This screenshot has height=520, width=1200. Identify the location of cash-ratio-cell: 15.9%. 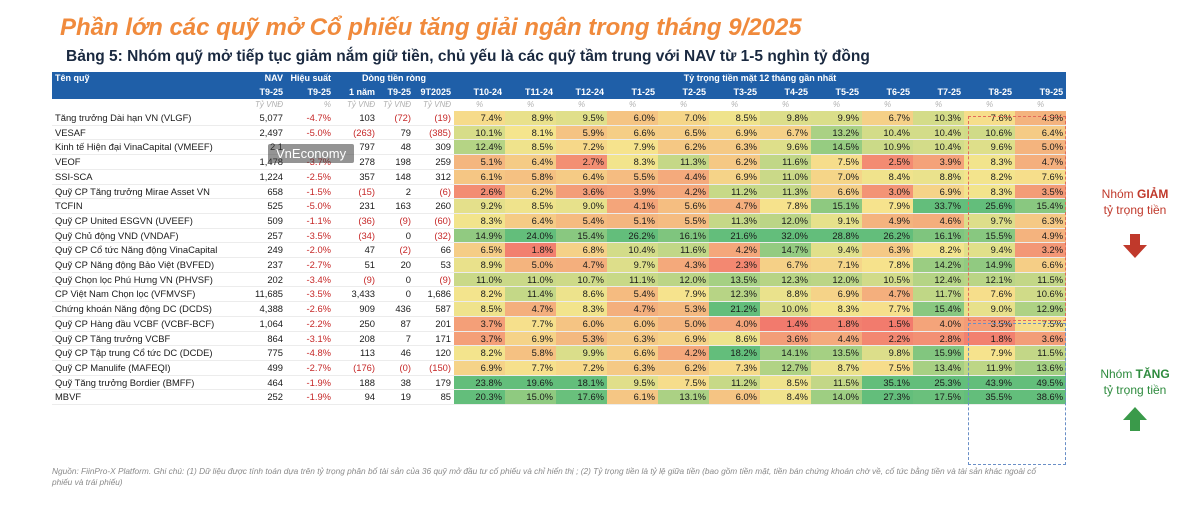
(939, 353).